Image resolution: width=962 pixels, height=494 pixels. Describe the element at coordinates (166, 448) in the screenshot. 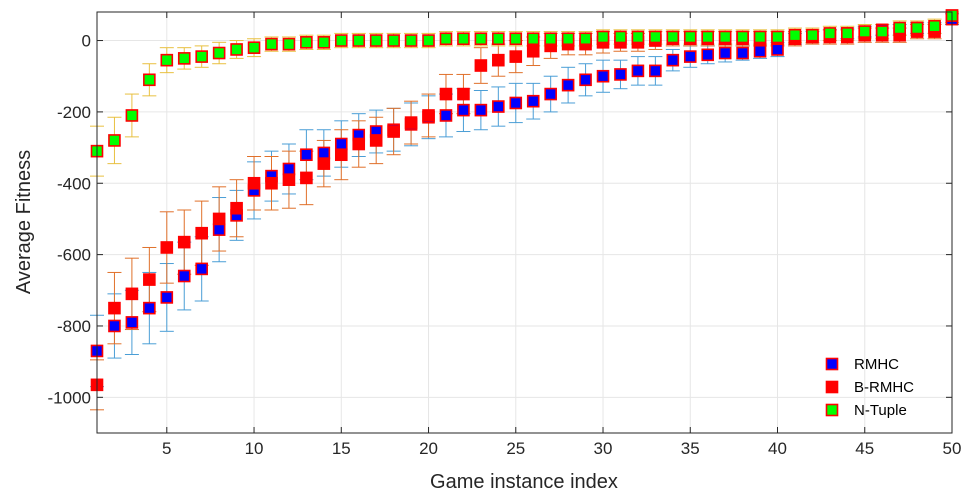

I see `x-tick-label: 5` at that location.